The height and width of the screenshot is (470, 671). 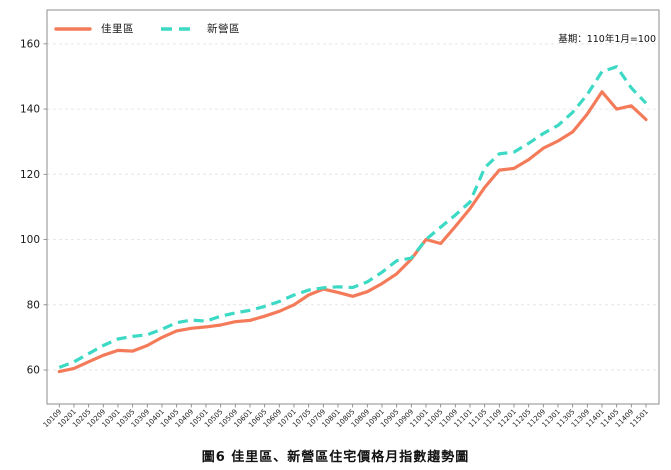 I want to click on legend-label-xinying: 新營區, so click(x=223, y=29).